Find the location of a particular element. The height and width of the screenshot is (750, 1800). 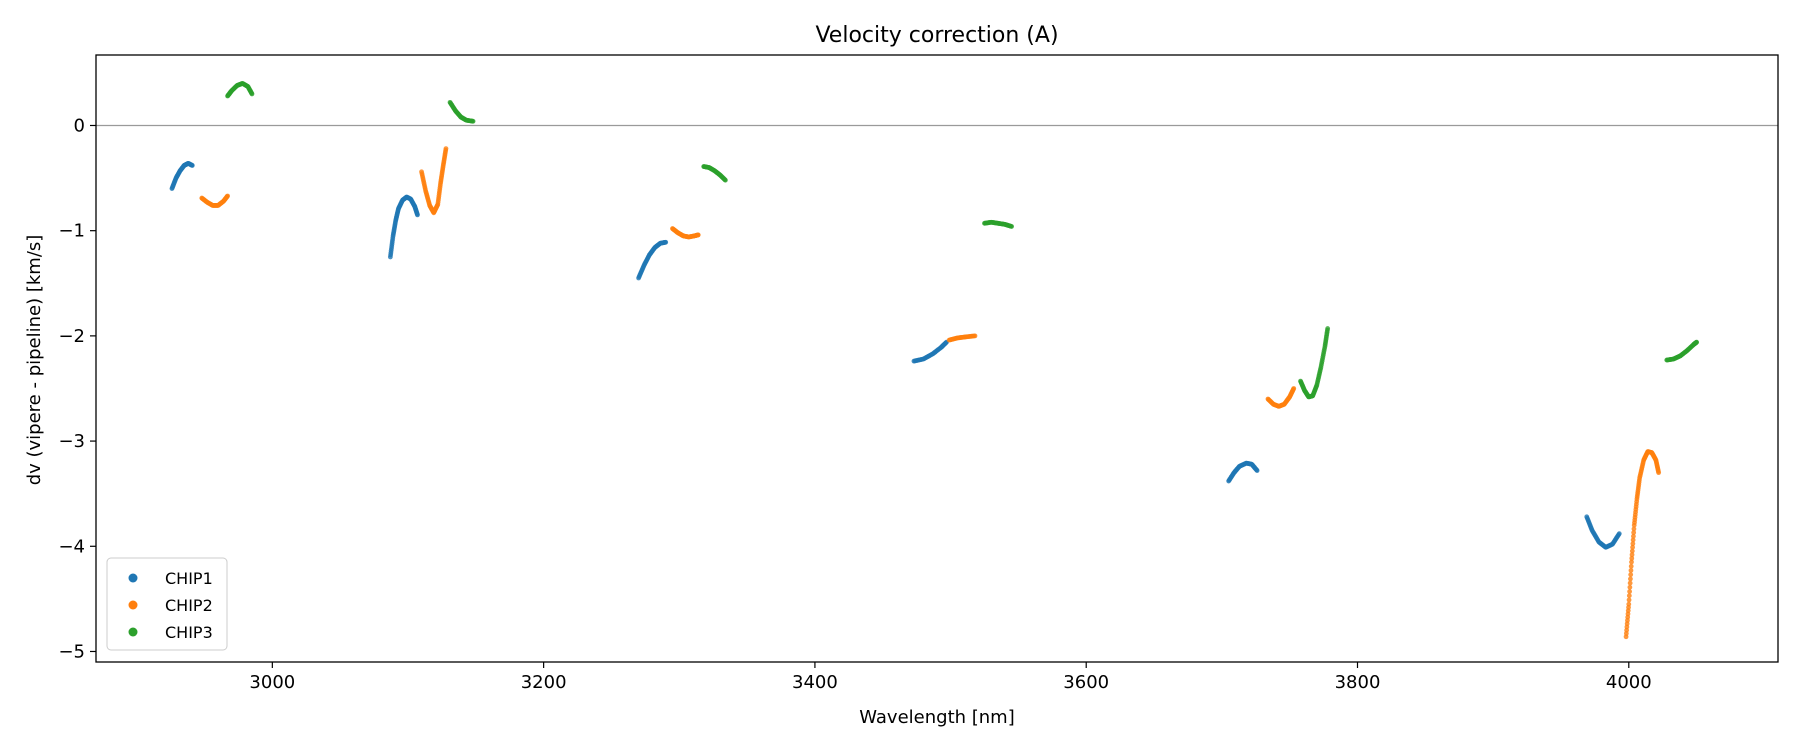

x-axis-label: Wavelength [nm] is located at coordinates (937, 717).